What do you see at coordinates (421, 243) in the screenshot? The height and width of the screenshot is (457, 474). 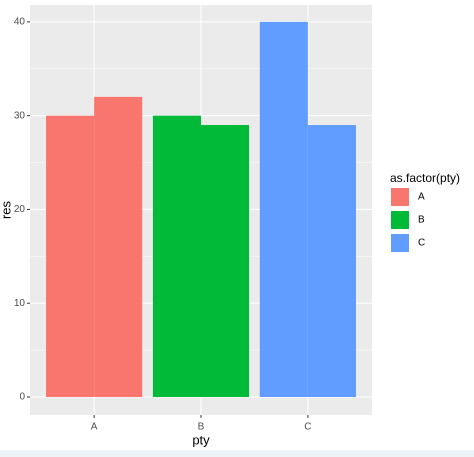 I see `legend-label: C` at bounding box center [421, 243].